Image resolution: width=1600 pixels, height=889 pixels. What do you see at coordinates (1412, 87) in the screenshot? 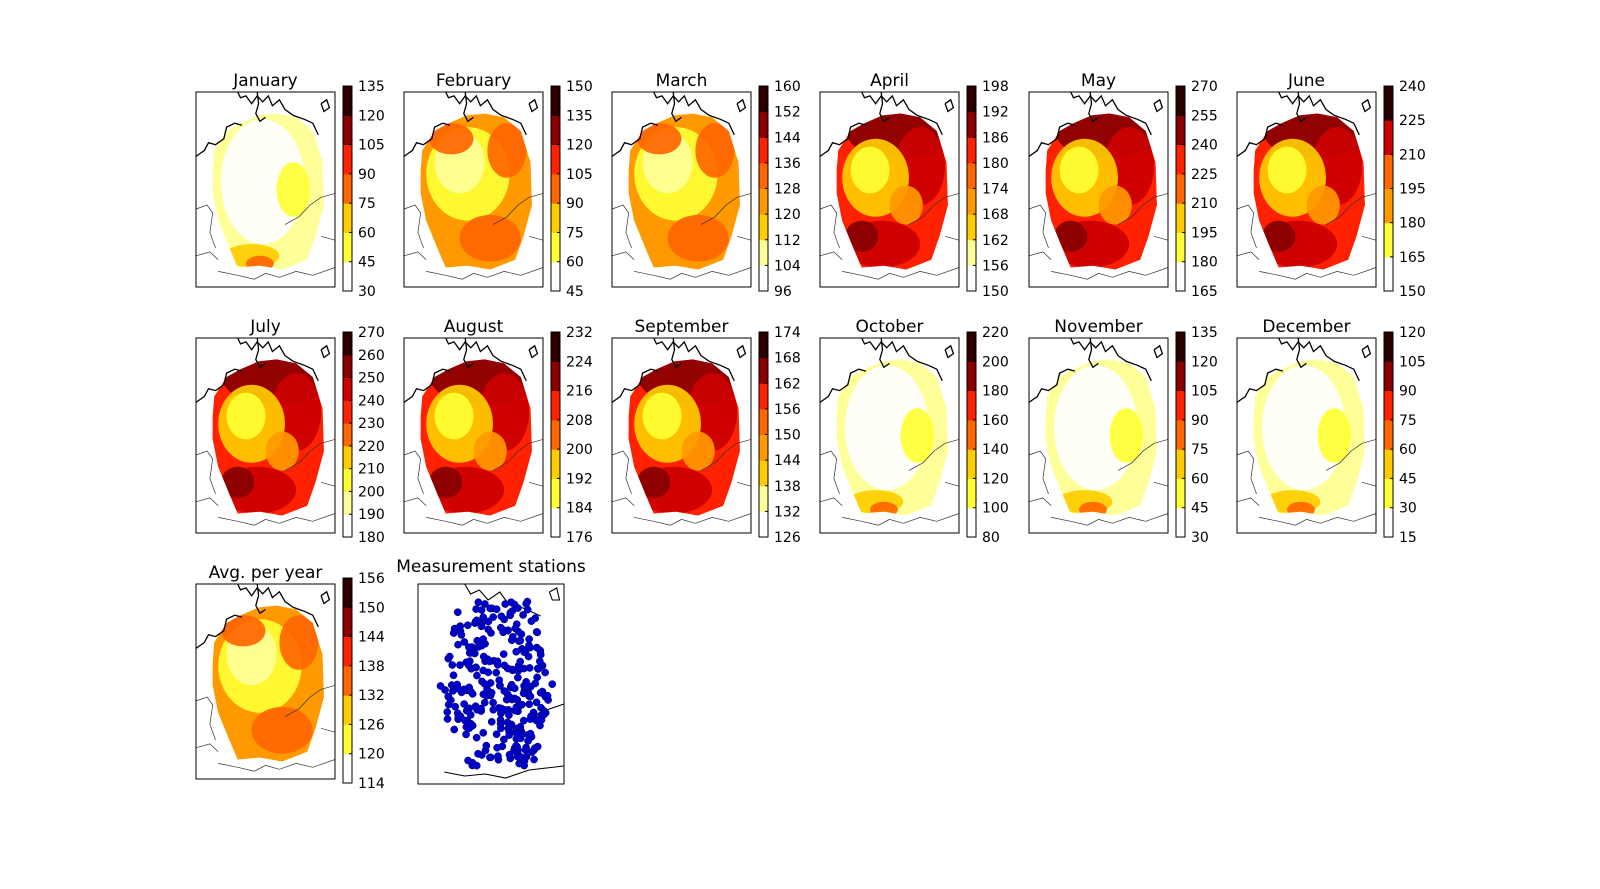
I see `colorbar-tick-label: 240` at bounding box center [1412, 87].